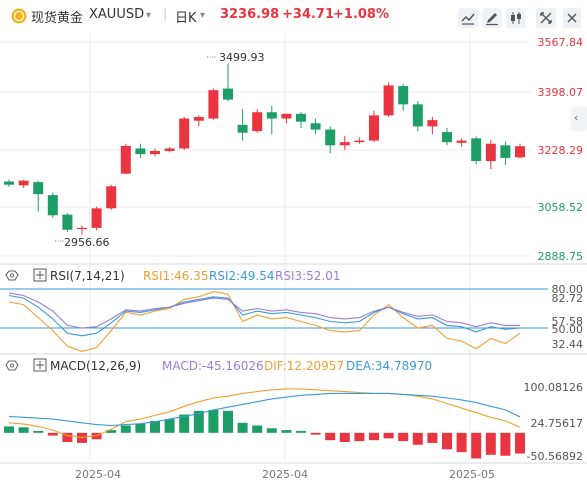 Image resolution: width=587 pixels, height=488 pixels. What do you see at coordinates (12, 365) in the screenshot?
I see `macd-settings-icon` at bounding box center [12, 365].